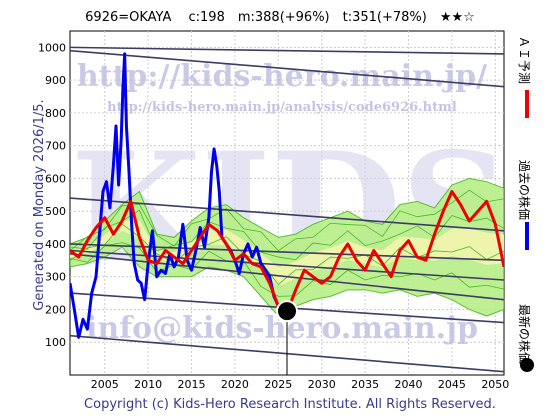 The width and height of the screenshot is (560, 420). I want to click on x-tick-label: 2010, so click(148, 384).